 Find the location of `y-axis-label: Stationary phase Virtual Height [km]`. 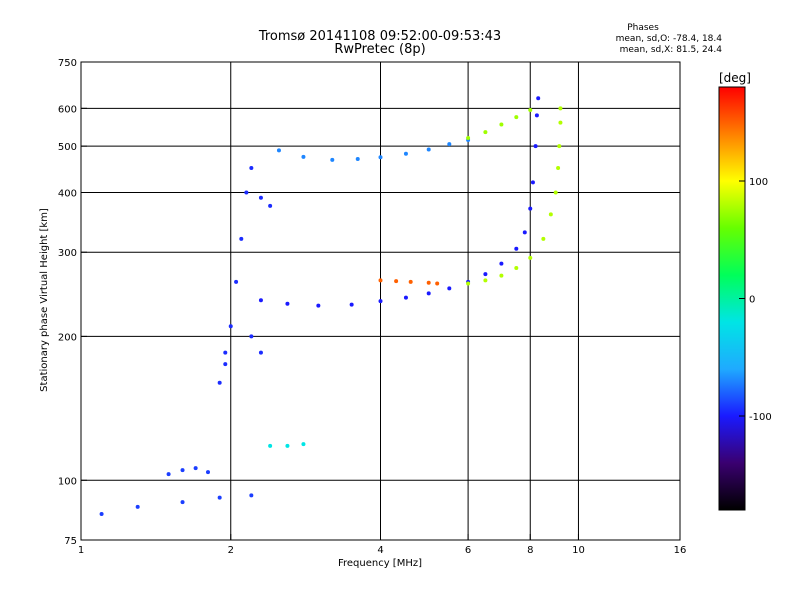

y-axis-label: Stationary phase Virtual Height [km] is located at coordinates (44, 300).